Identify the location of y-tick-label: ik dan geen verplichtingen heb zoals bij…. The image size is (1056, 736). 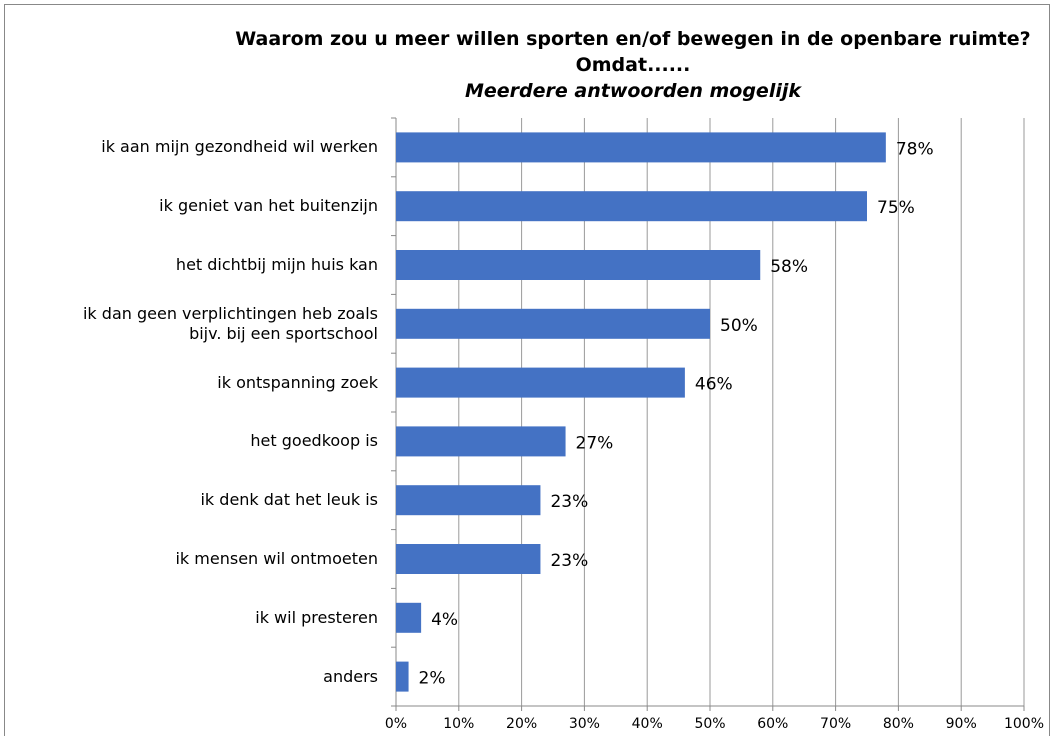
(230, 323).